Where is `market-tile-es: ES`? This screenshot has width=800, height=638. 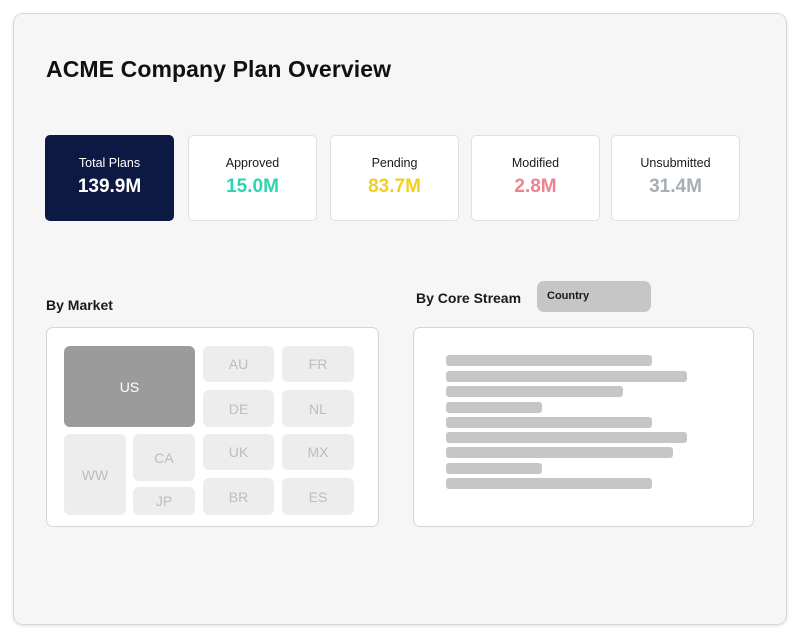 market-tile-es: ES is located at coordinates (318, 496).